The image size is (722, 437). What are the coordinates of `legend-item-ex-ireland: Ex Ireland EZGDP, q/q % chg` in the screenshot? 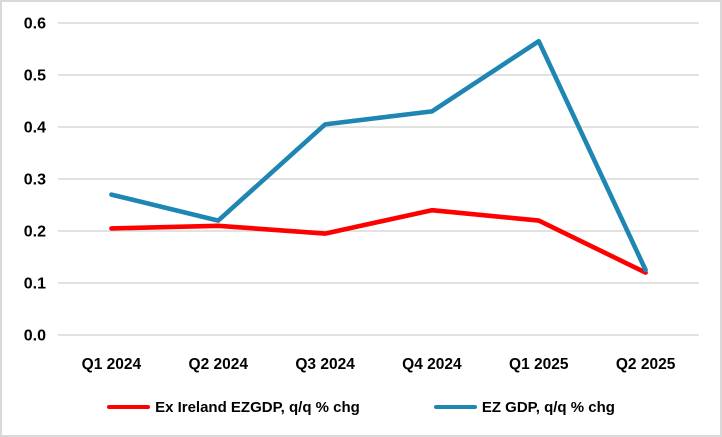 It's located at (233, 407).